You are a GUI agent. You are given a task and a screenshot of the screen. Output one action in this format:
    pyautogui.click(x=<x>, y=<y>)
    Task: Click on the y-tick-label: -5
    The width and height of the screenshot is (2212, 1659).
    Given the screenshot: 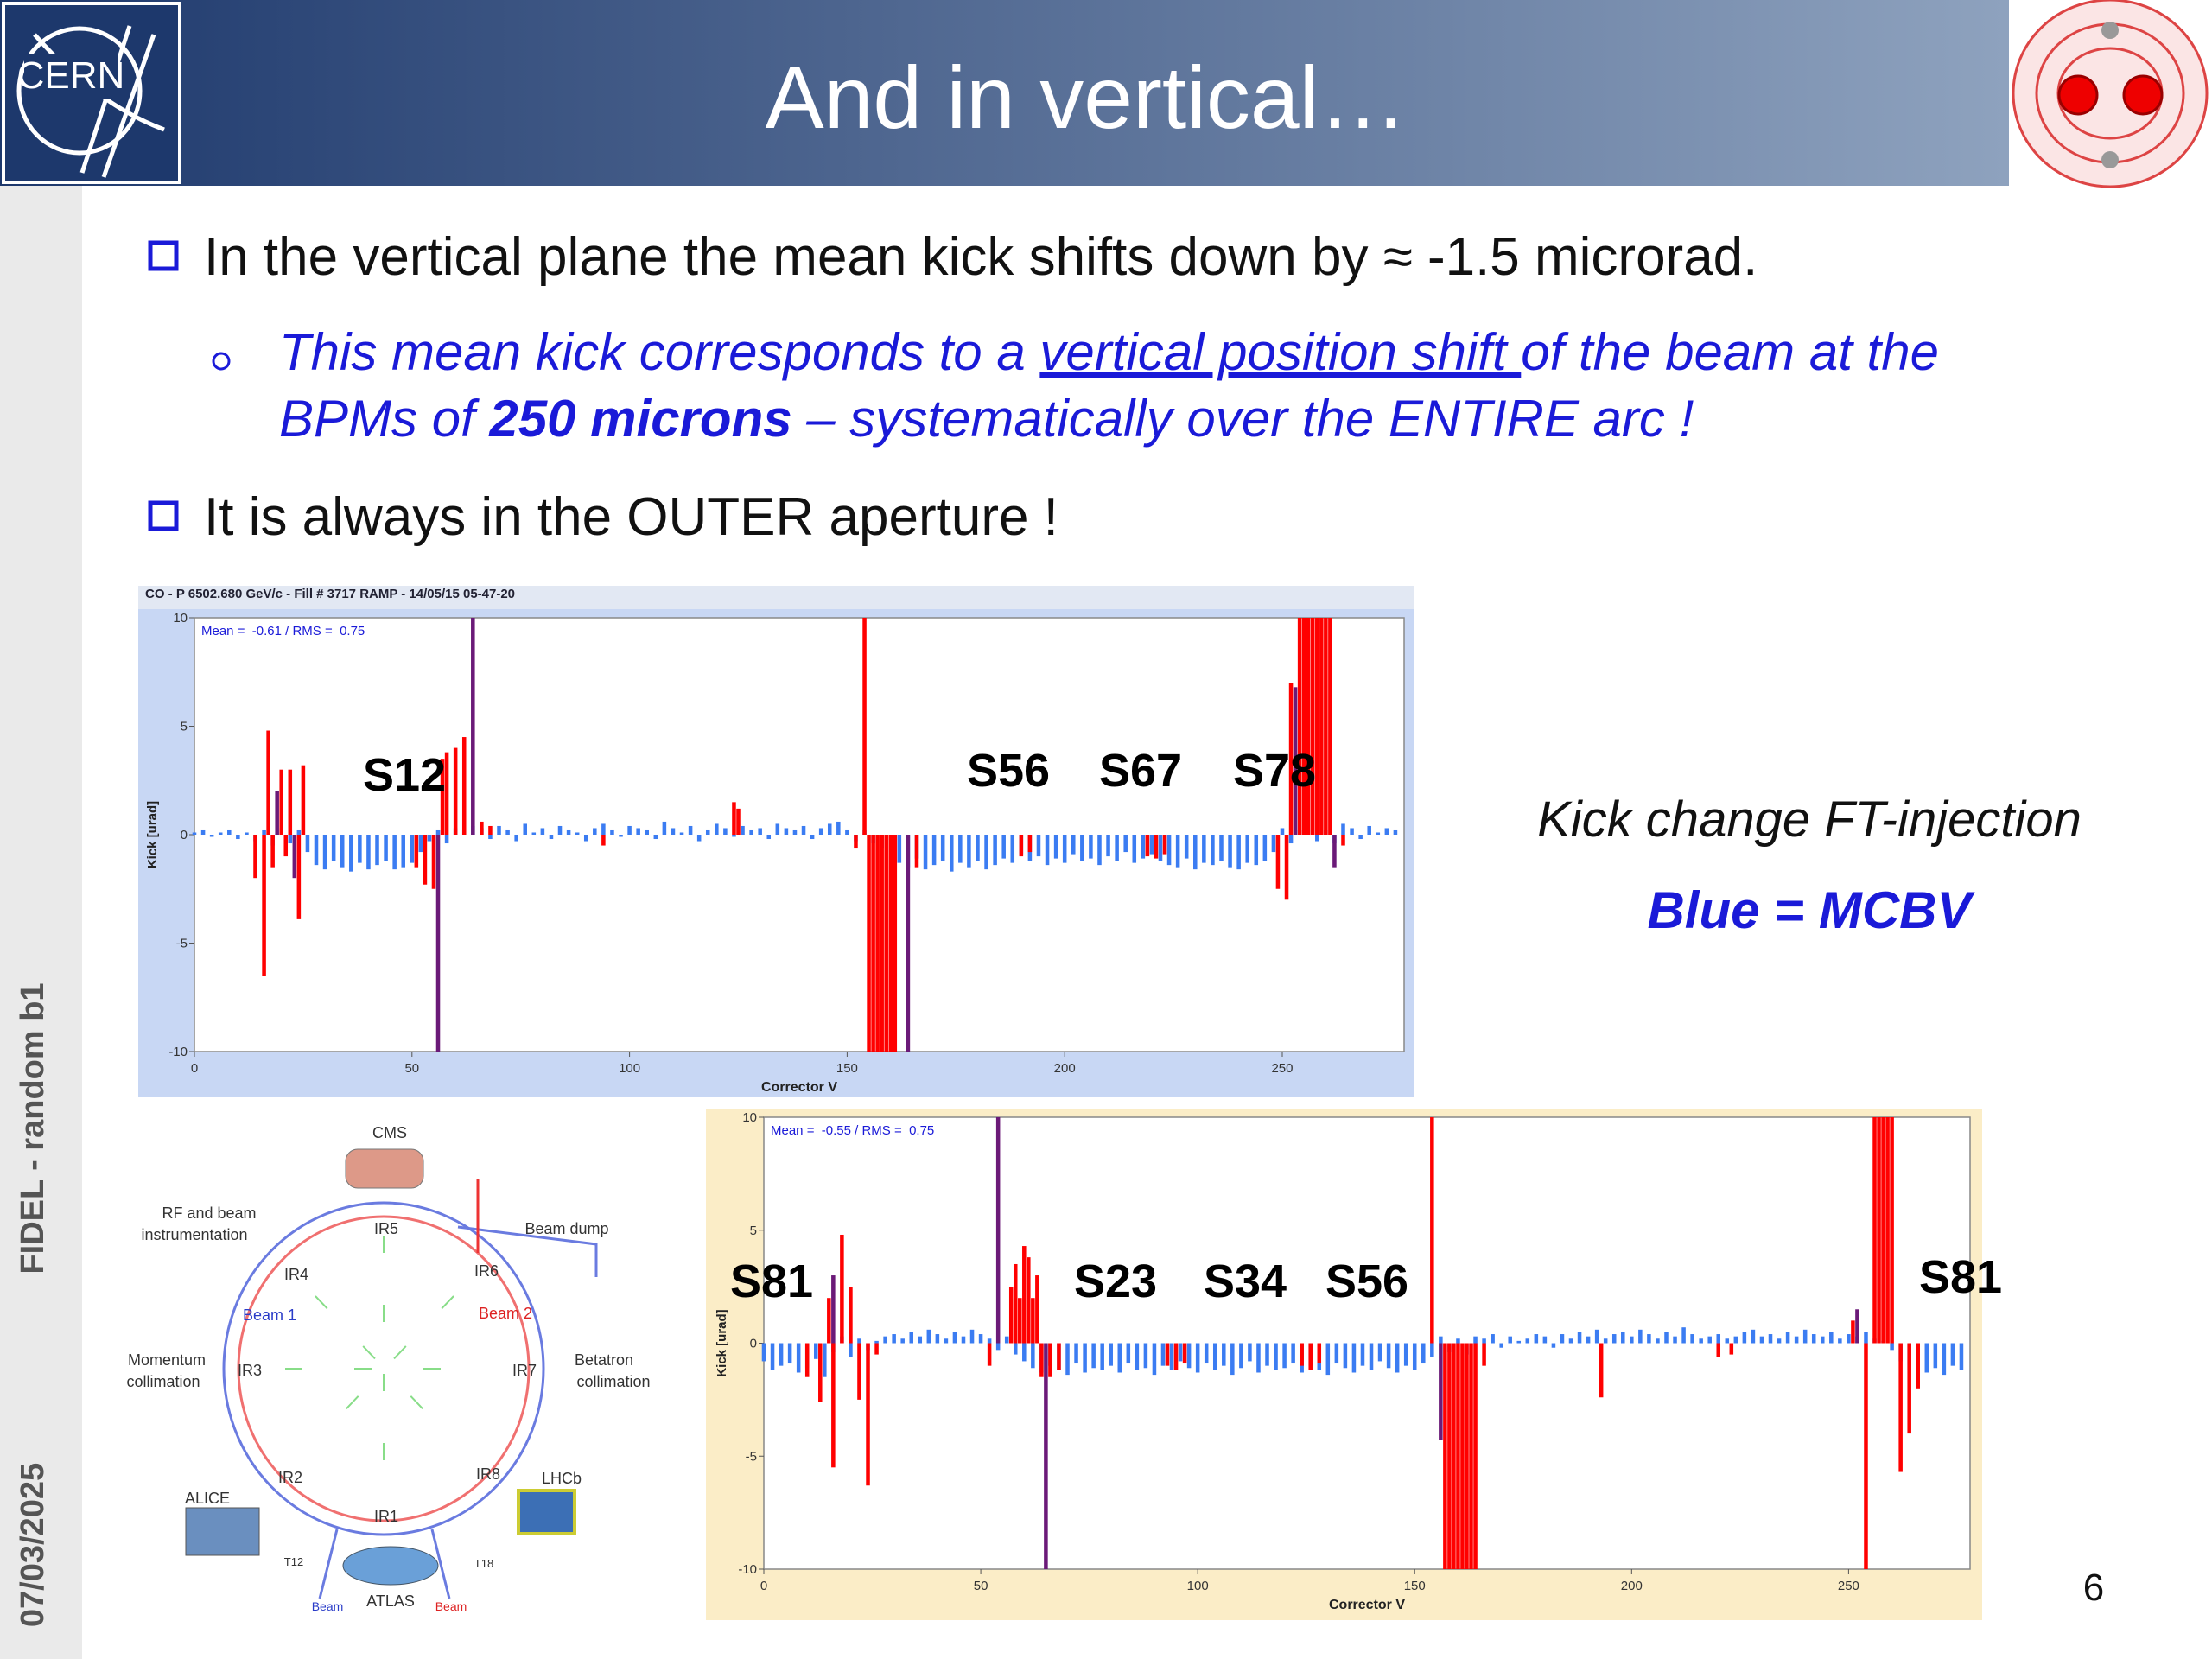 What is the action you would take?
    pyautogui.click(x=182, y=944)
    